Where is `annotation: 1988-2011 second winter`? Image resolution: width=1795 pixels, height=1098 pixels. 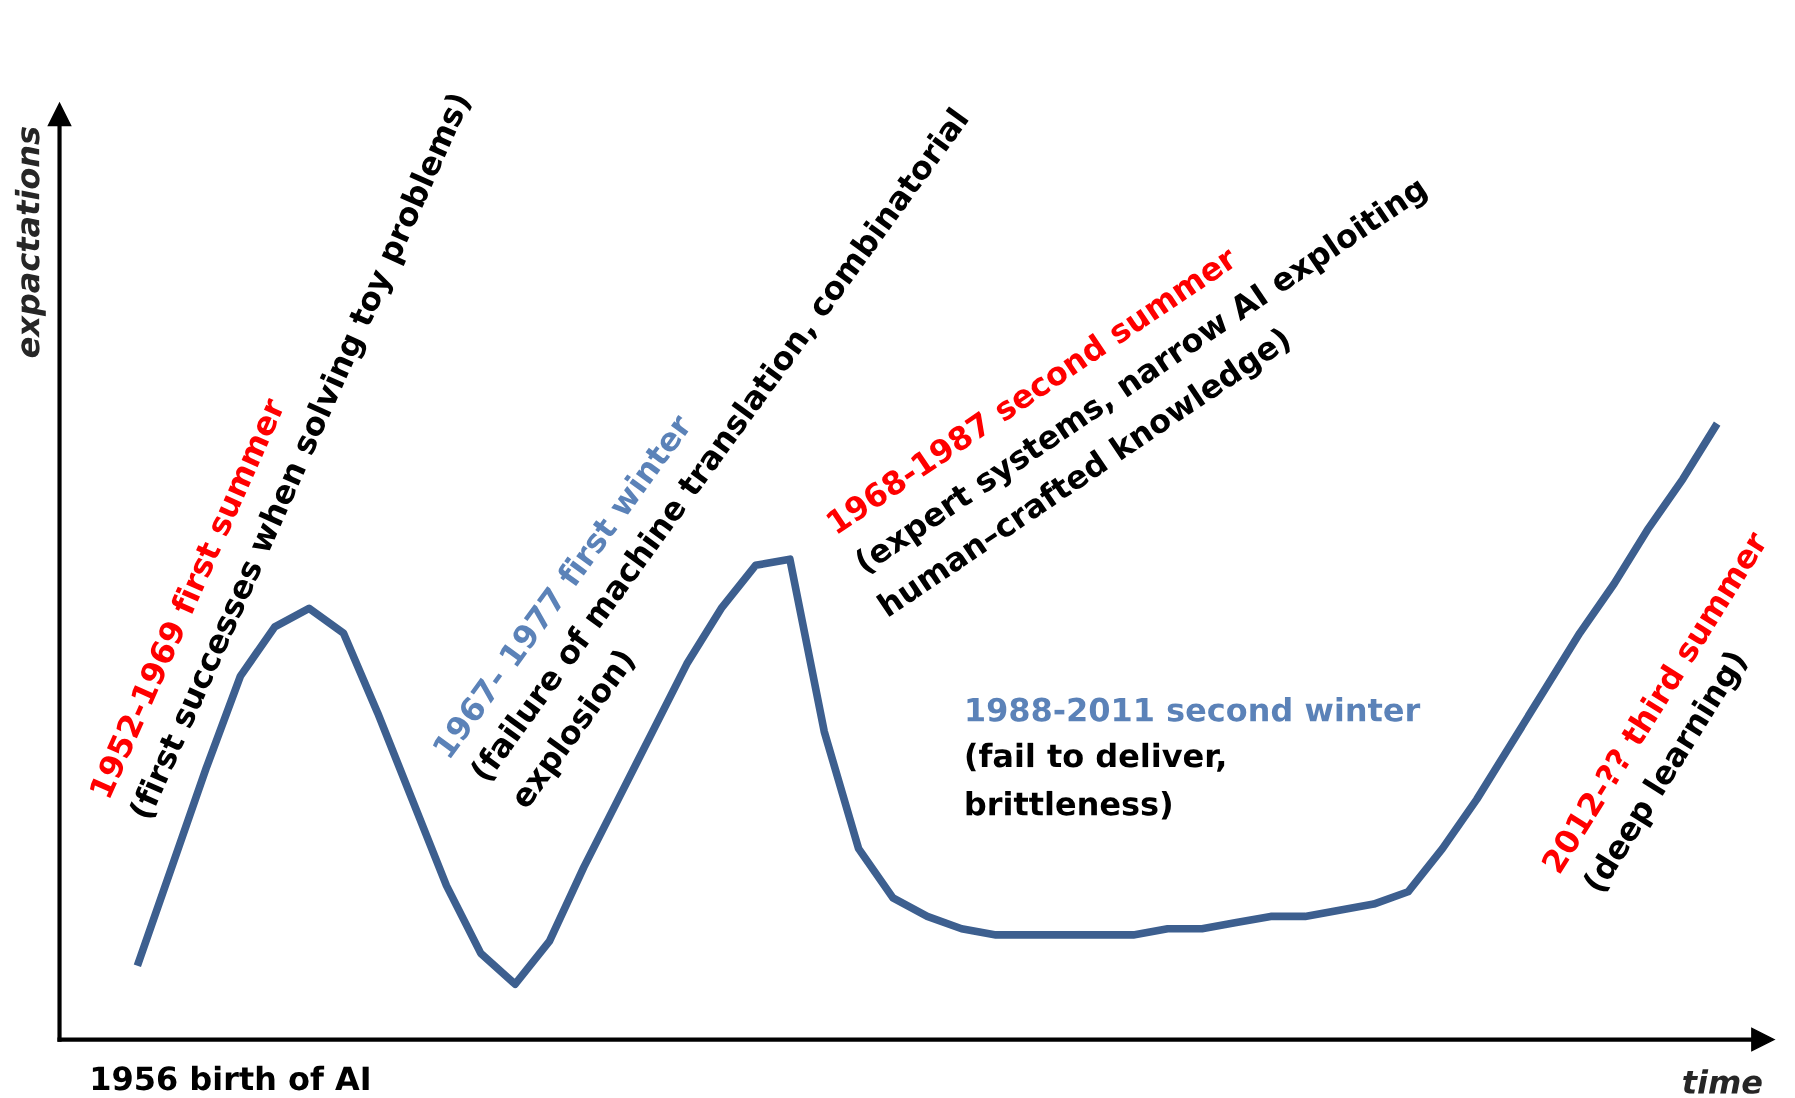 annotation: 1988-2011 second winter is located at coordinates (1194, 709).